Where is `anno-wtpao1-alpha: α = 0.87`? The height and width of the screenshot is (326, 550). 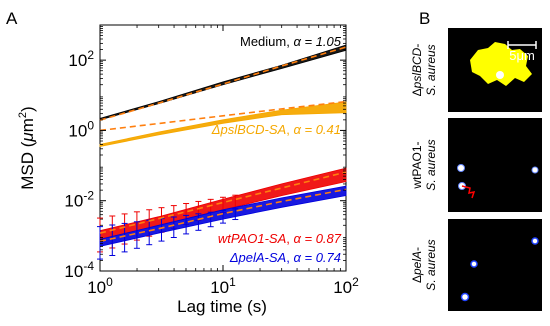
anno-wtpao1-alpha: α = 0.87 is located at coordinates (317, 238).